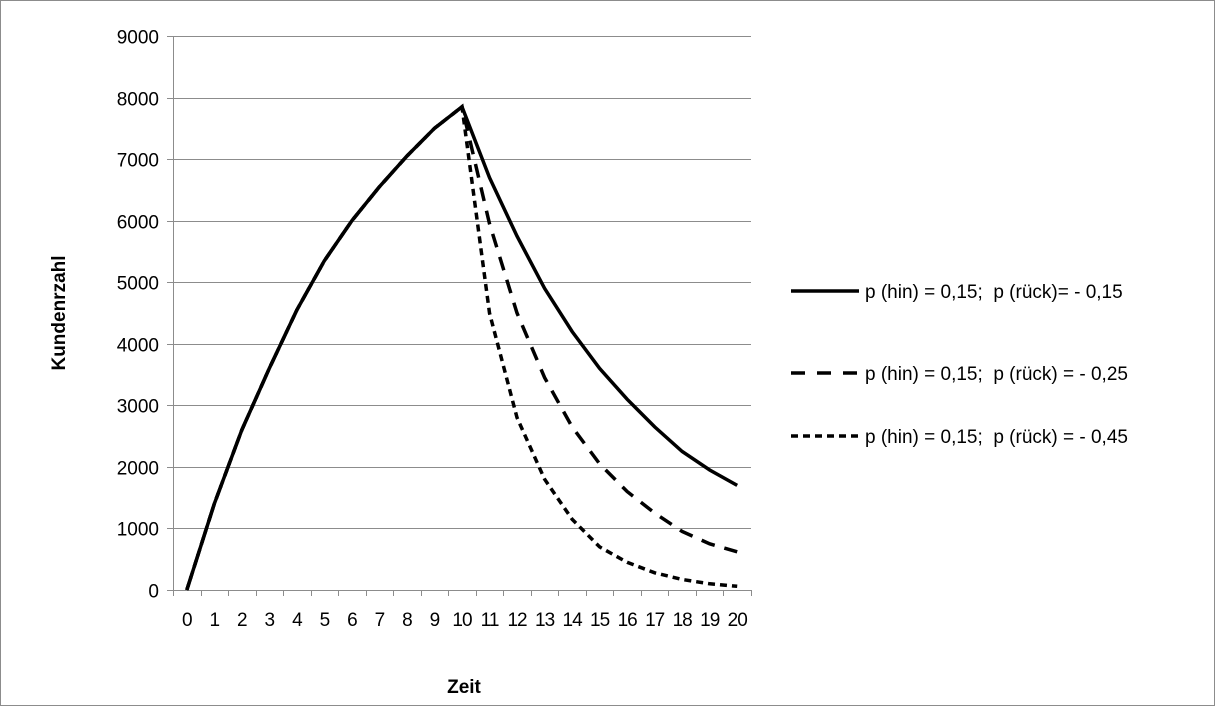 Image resolution: width=1215 pixels, height=707 pixels. Describe the element at coordinates (270, 620) in the screenshot. I see `x-tick-label: 3` at that location.